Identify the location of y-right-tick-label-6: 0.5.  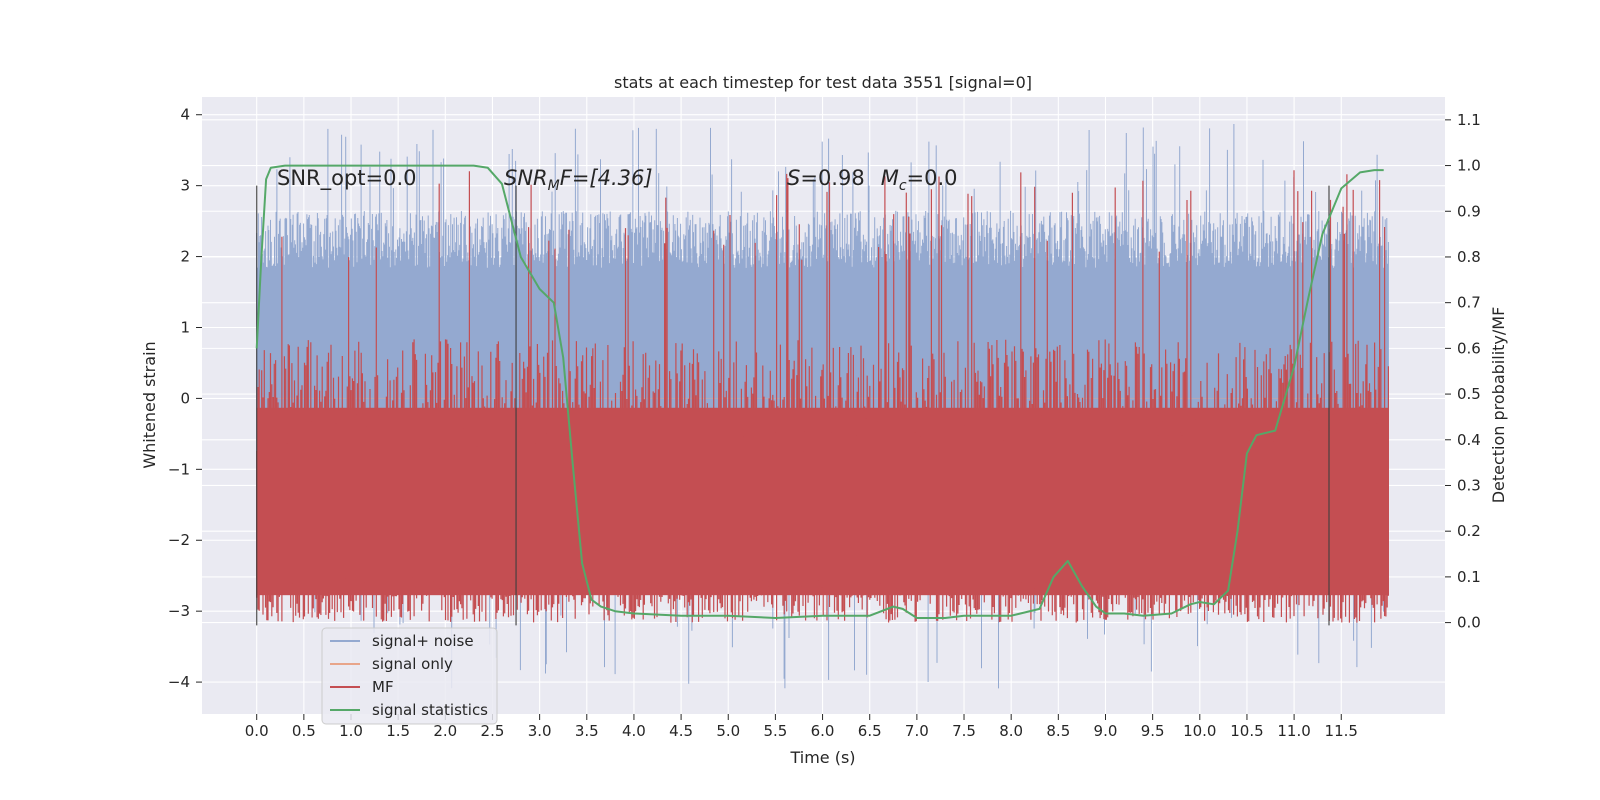
(1469, 394).